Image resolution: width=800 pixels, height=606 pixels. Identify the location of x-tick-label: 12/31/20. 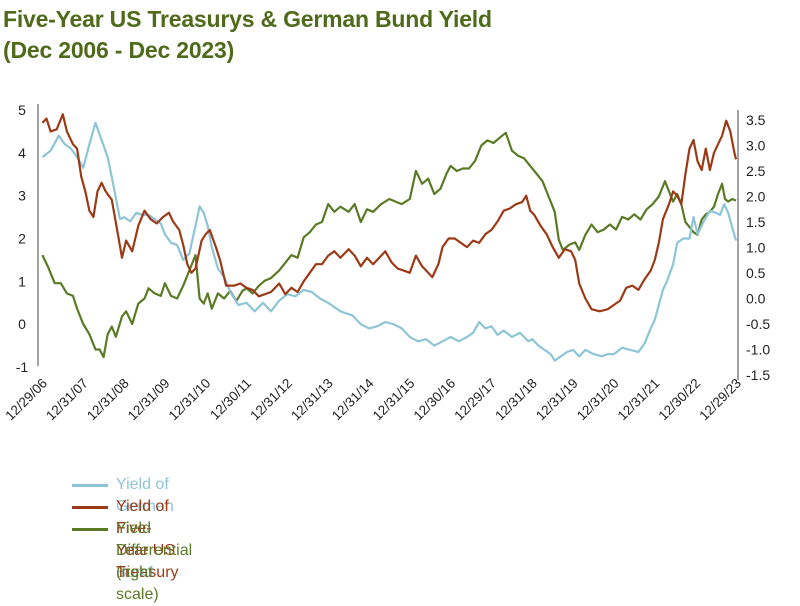
(598, 400).